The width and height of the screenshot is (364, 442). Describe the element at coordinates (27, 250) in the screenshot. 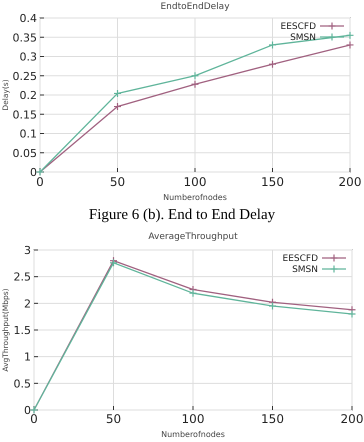

I see `y-tick-label: 3` at that location.